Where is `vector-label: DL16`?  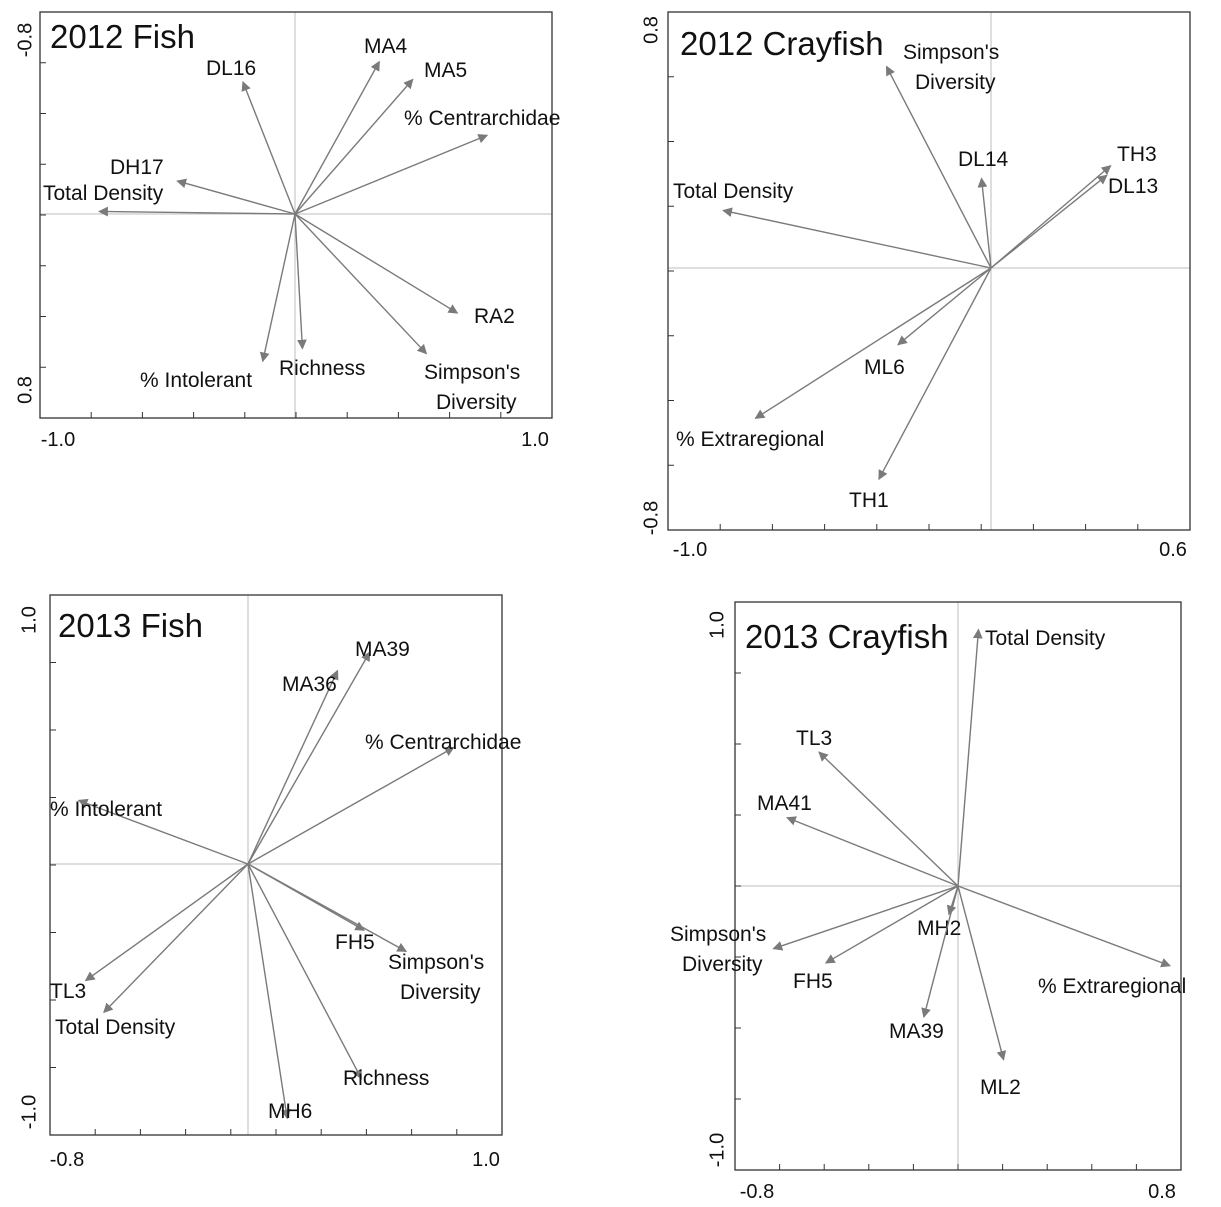
vector-label: DL16 is located at coordinates (231, 68).